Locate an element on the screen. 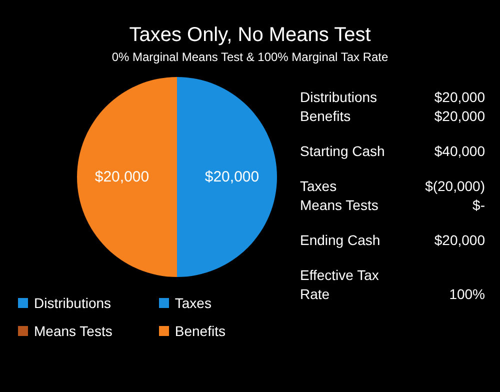 This screenshot has width=500, height=392. text: Effective Tax Rate is located at coordinates (340, 285).